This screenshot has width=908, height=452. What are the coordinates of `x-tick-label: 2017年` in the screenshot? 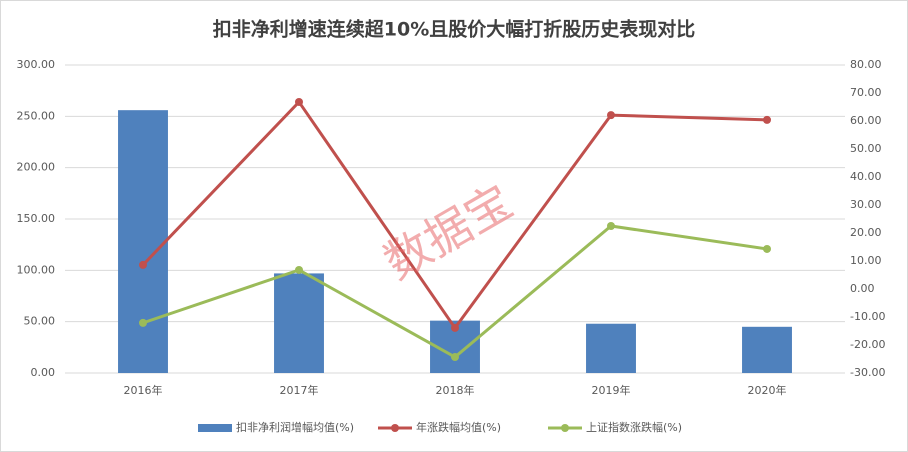 It's located at (299, 390).